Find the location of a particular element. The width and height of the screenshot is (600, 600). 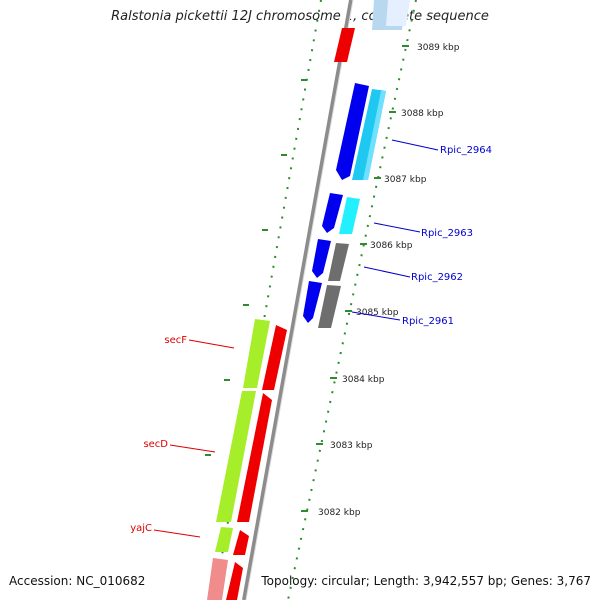

gene-secf-lime is located at coordinates (256, 353).